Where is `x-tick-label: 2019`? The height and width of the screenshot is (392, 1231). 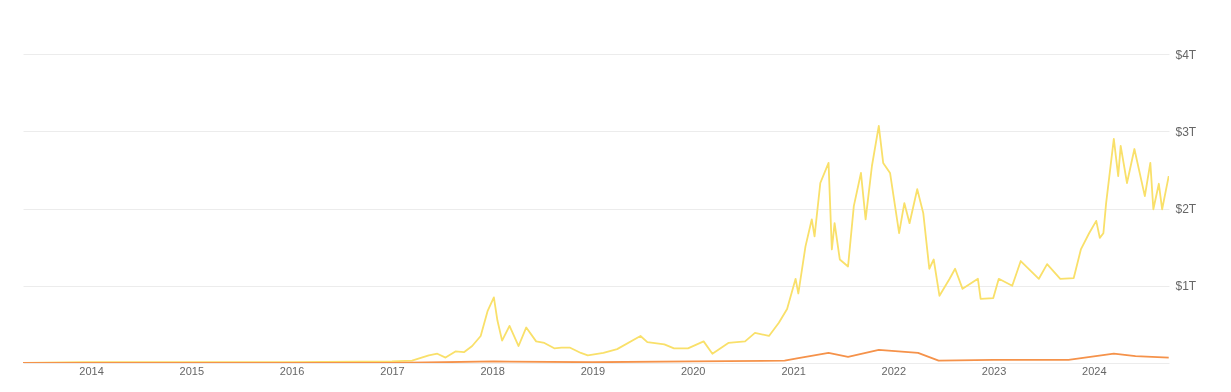
x-tick-label: 2019 is located at coordinates (593, 370).